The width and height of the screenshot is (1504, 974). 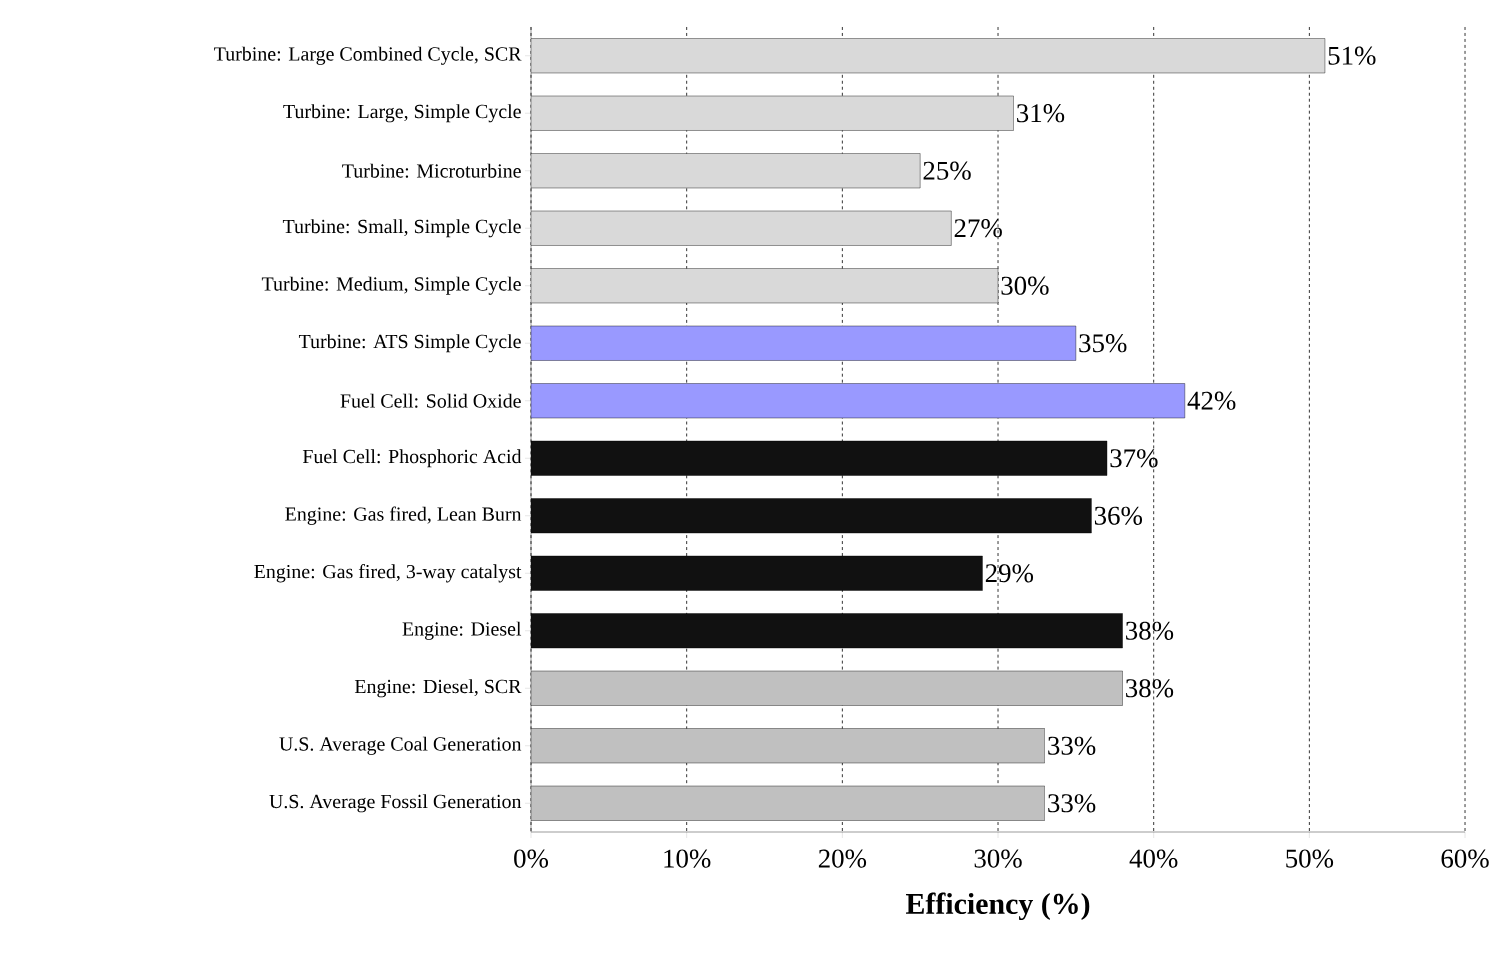 What do you see at coordinates (1118, 515) in the screenshot?
I see `data-label: 36%` at bounding box center [1118, 515].